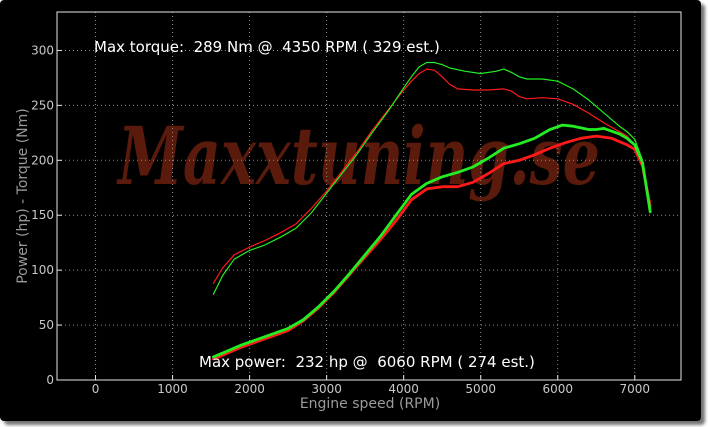 This screenshot has width=708, height=427. What do you see at coordinates (367, 362) in the screenshot?
I see `max-power-annotation: Max power: 232 hp @ 6060 RPM ( 274 est.)` at bounding box center [367, 362].